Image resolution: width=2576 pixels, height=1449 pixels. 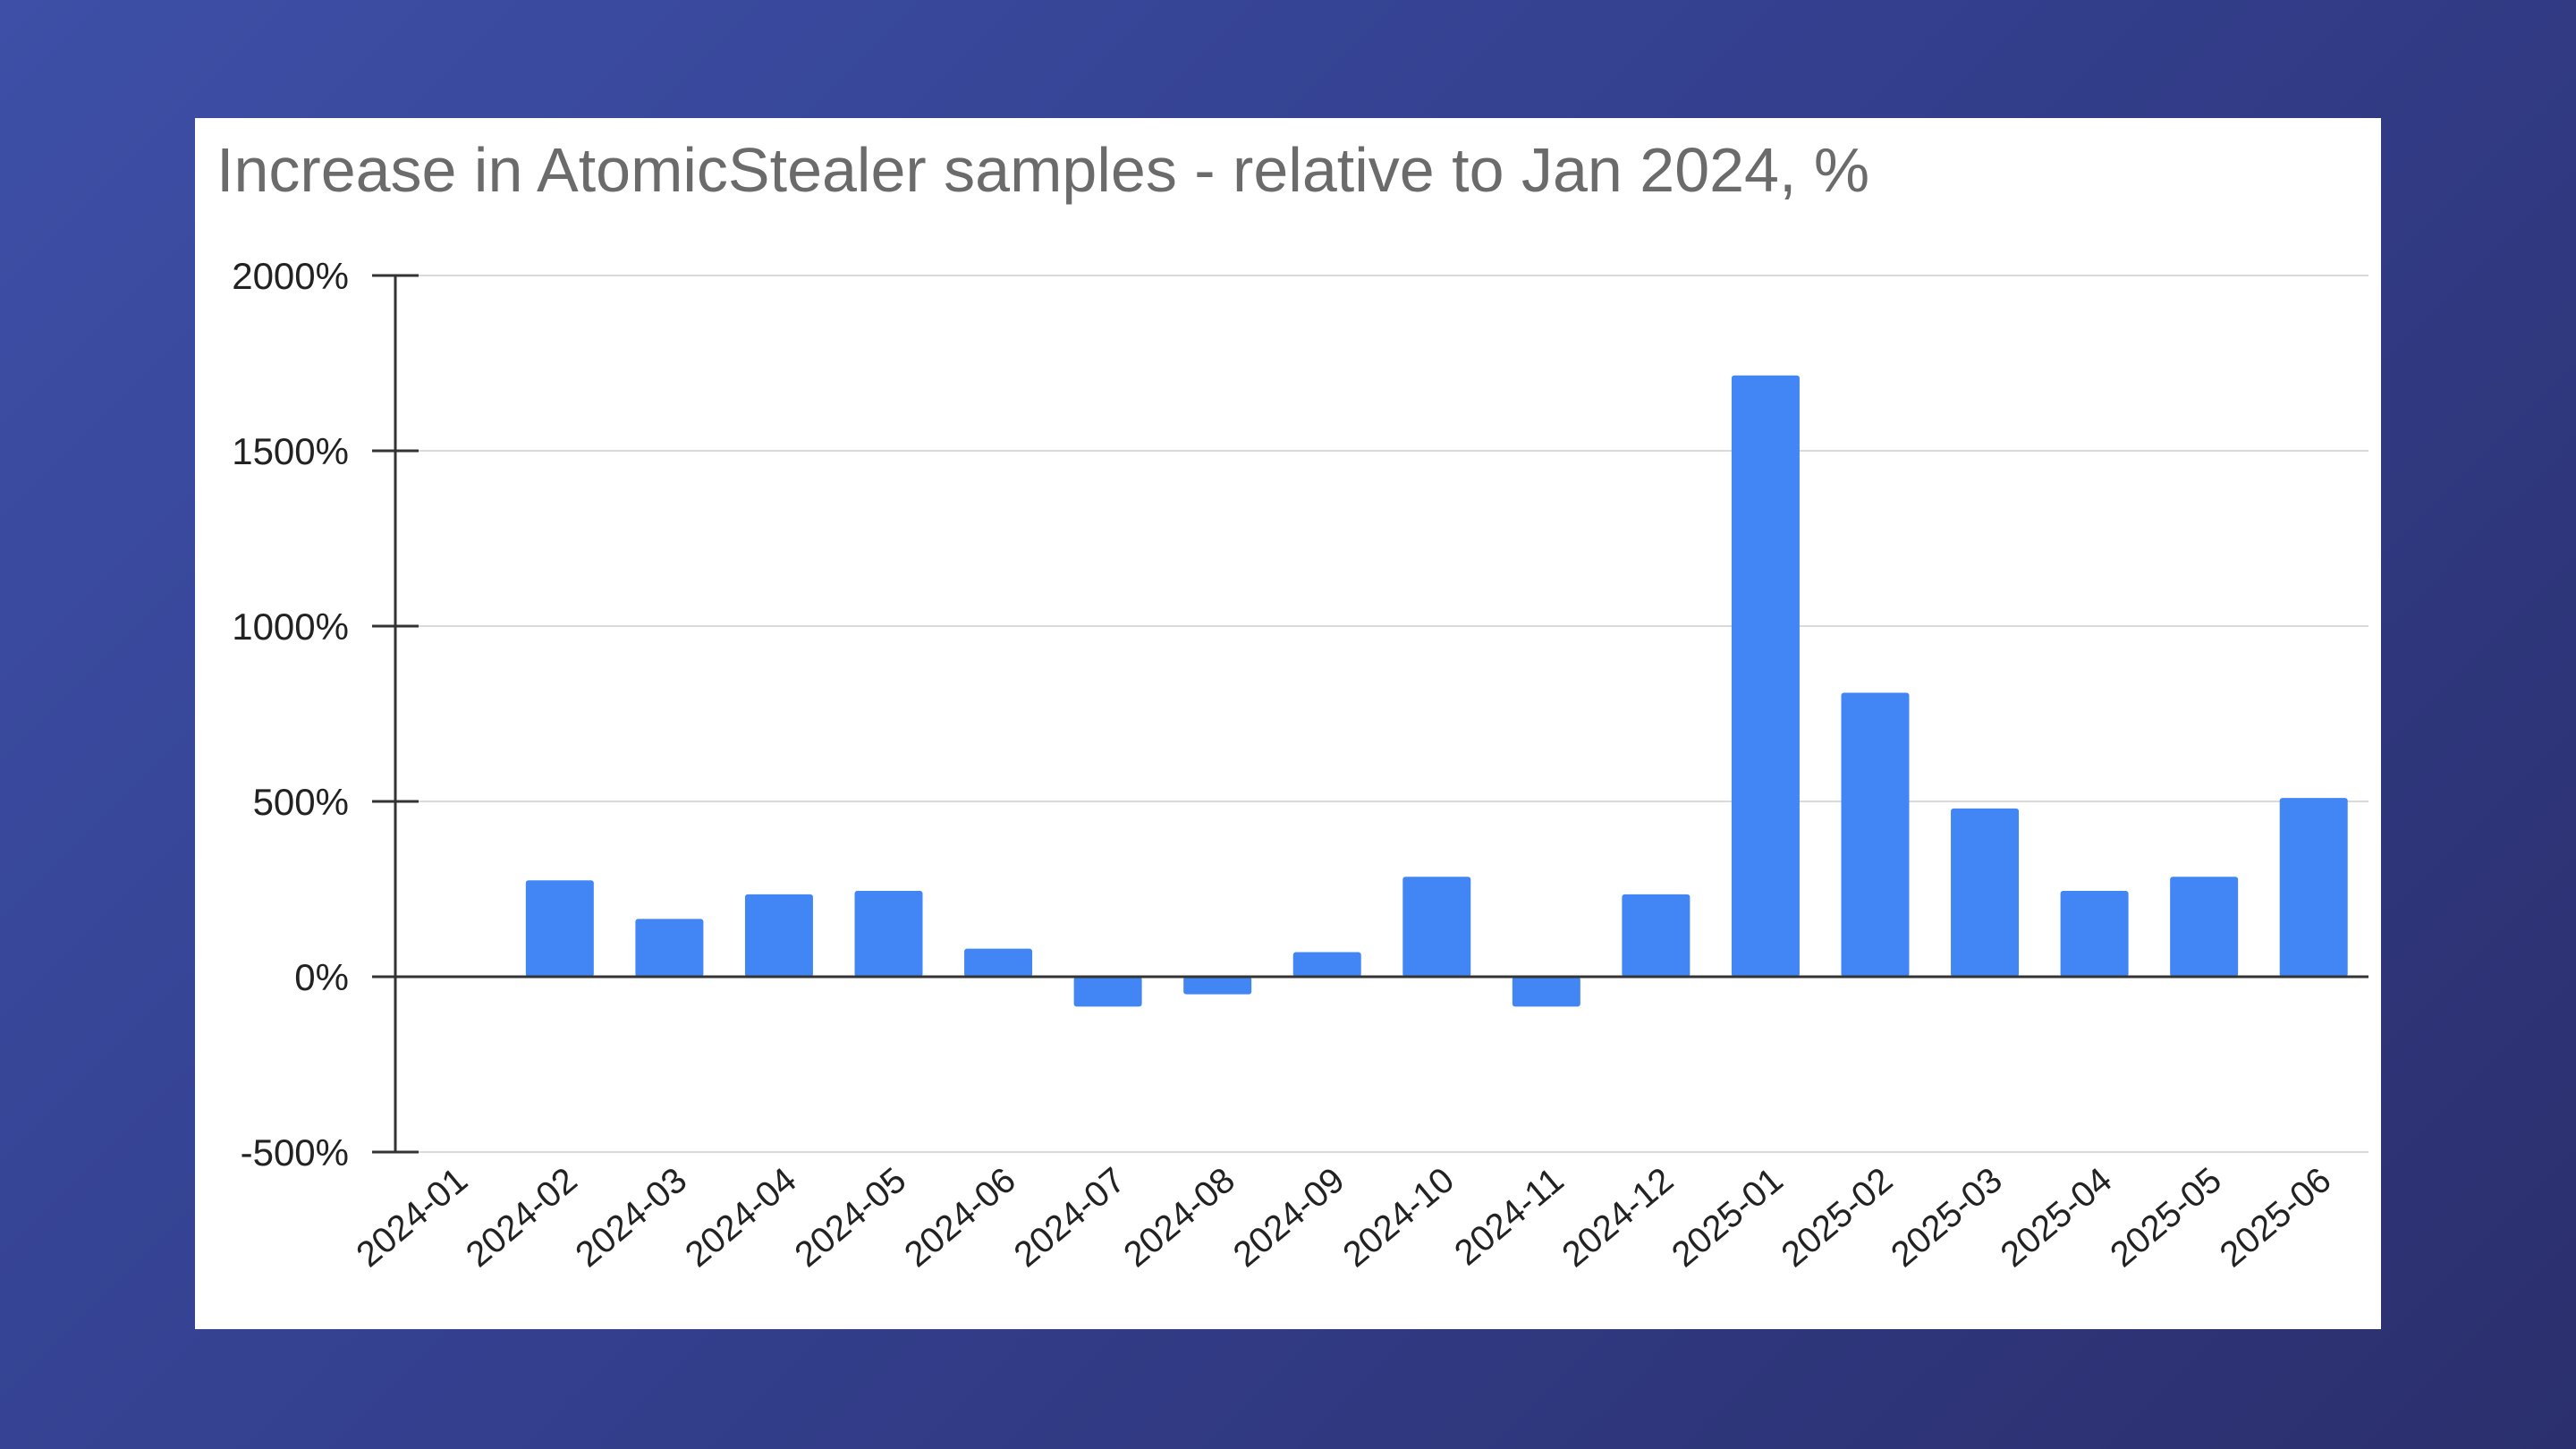 I want to click on x-tick-label: 2025-01, so click(x=1728, y=1217).